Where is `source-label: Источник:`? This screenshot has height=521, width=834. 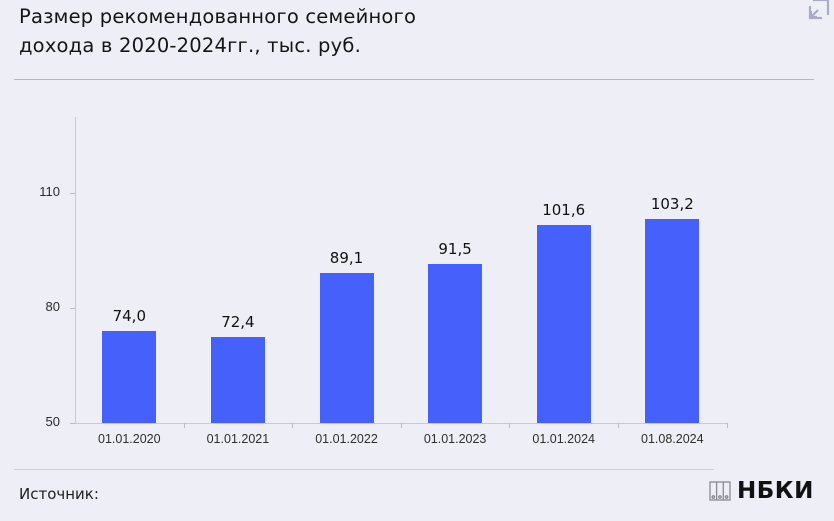
source-label: Источник: is located at coordinates (59, 494).